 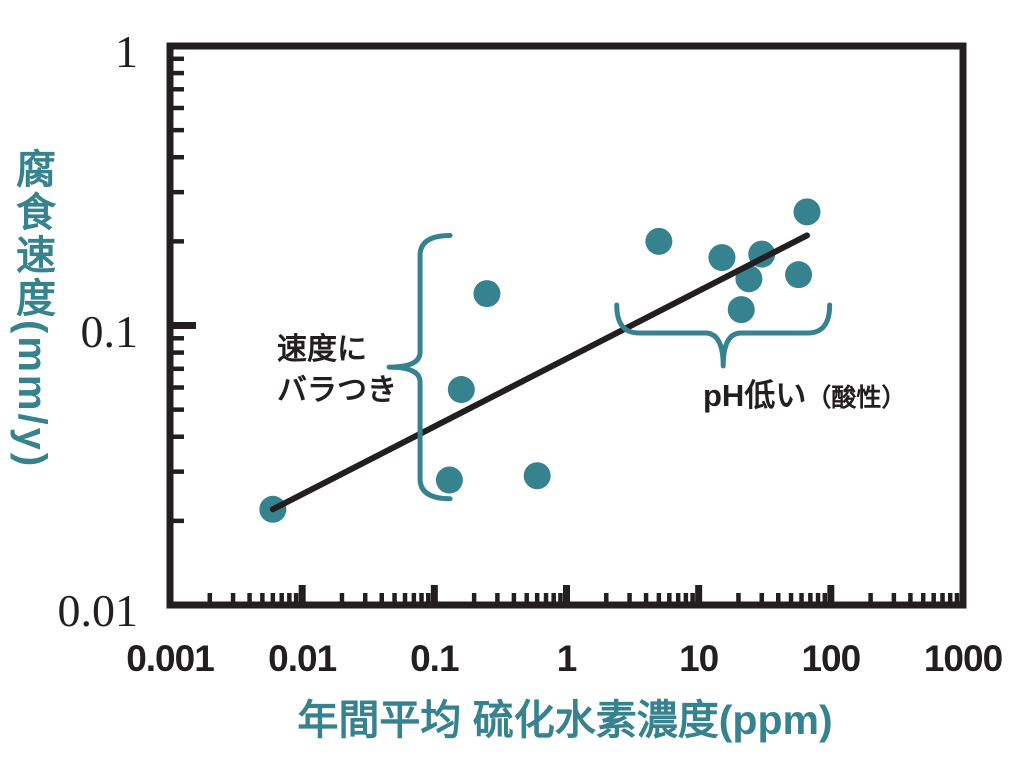 What do you see at coordinates (565, 720) in the screenshot?
I see `x-axis-title: 年間平均 硫化水素濃度(ppm)` at bounding box center [565, 720].